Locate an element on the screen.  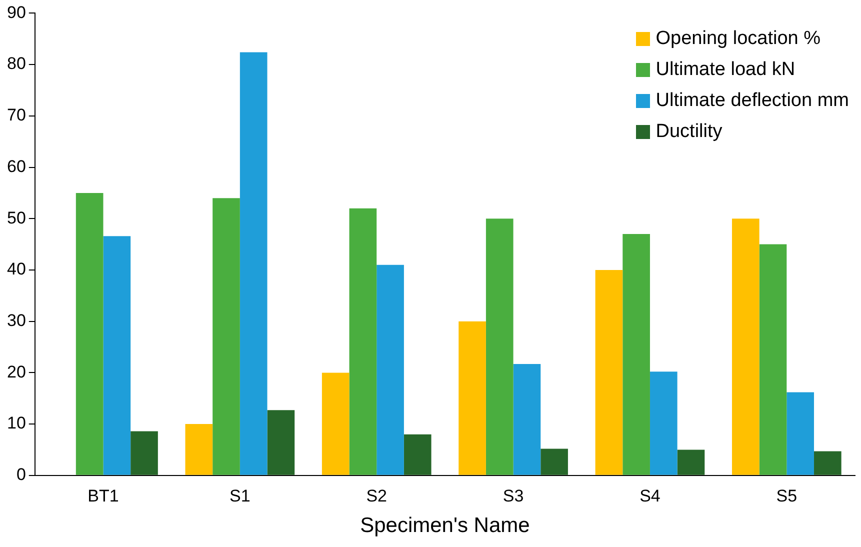
x-tick-label: BT1 is located at coordinates (103, 496).